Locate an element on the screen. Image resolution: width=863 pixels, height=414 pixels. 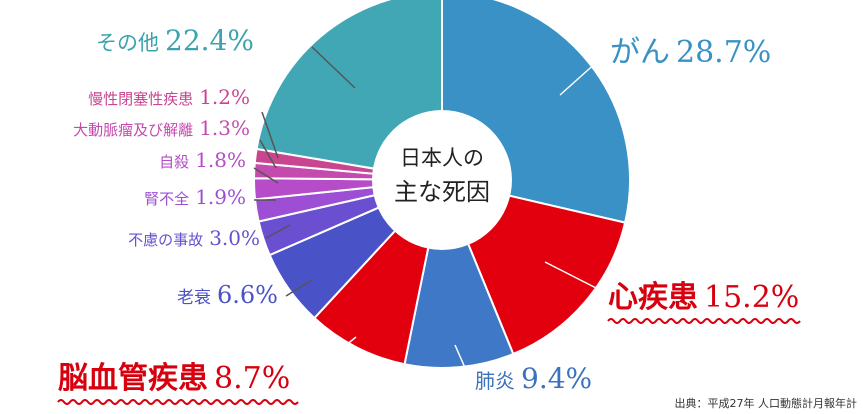
slice-label-2: 心疾患 15.2% is located at coordinates (703, 297).